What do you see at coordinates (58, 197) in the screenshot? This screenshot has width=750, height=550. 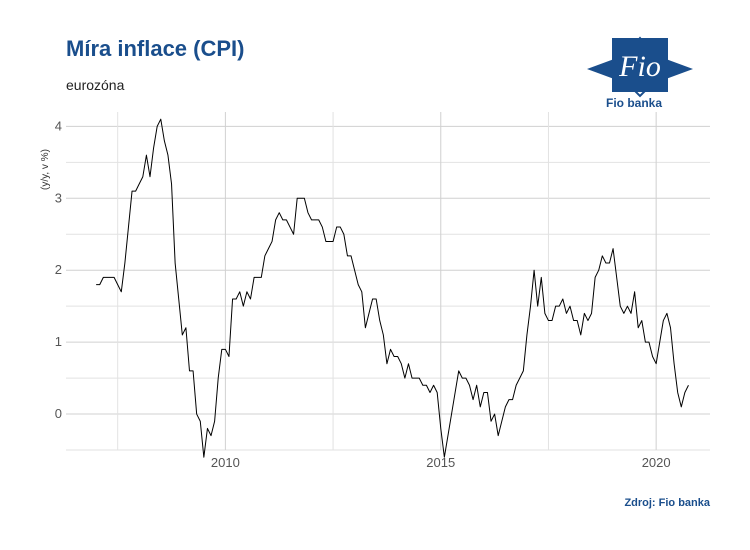 I see `y-tick-label: 3` at bounding box center [58, 197].